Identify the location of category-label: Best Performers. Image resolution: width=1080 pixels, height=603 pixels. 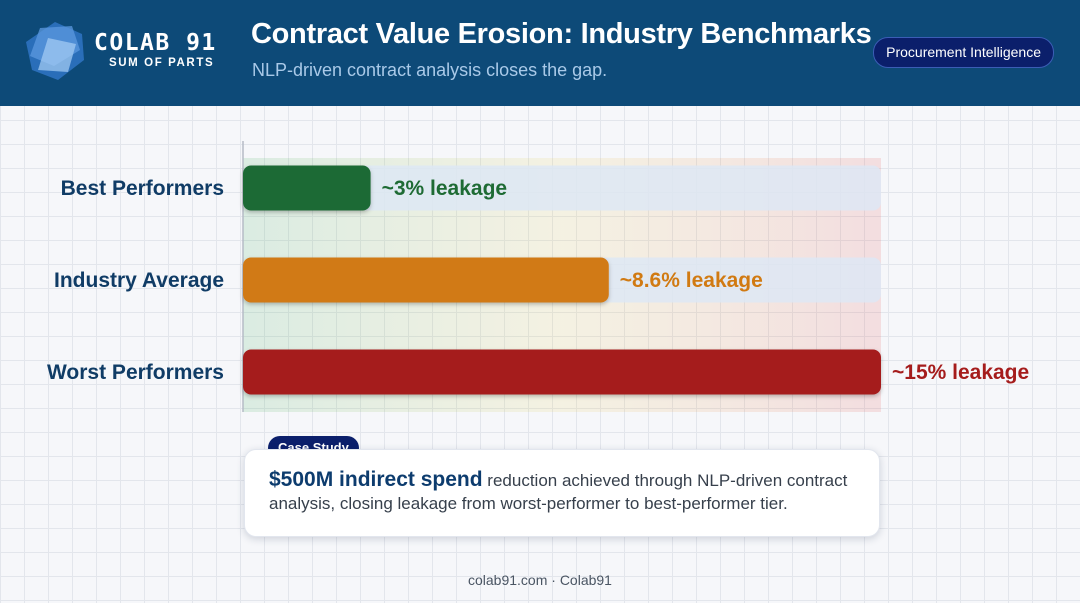
(142, 188).